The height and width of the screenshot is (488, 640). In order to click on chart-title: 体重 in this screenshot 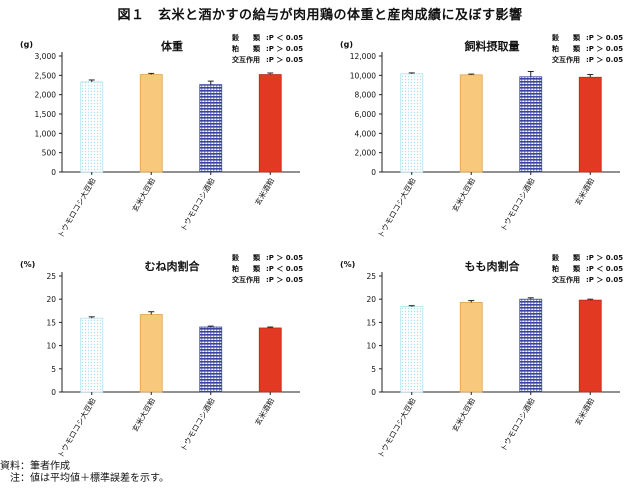, I will do `click(172, 46)`.